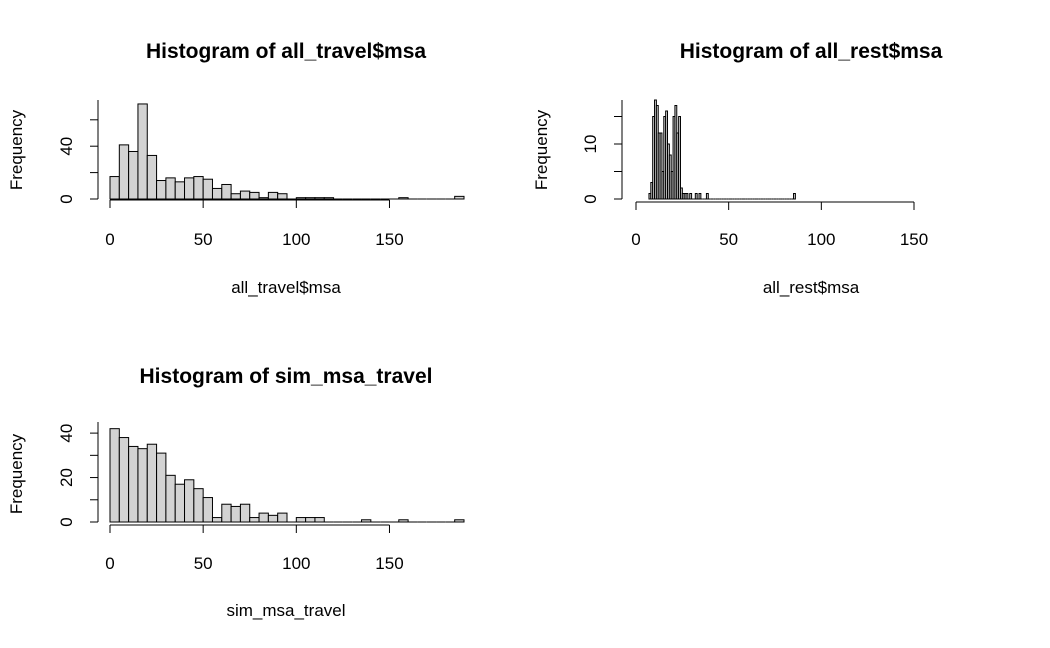 Image resolution: width=1050 pixels, height=648 pixels. What do you see at coordinates (66, 477) in the screenshot?
I see `y-tick-label: 20` at bounding box center [66, 477].